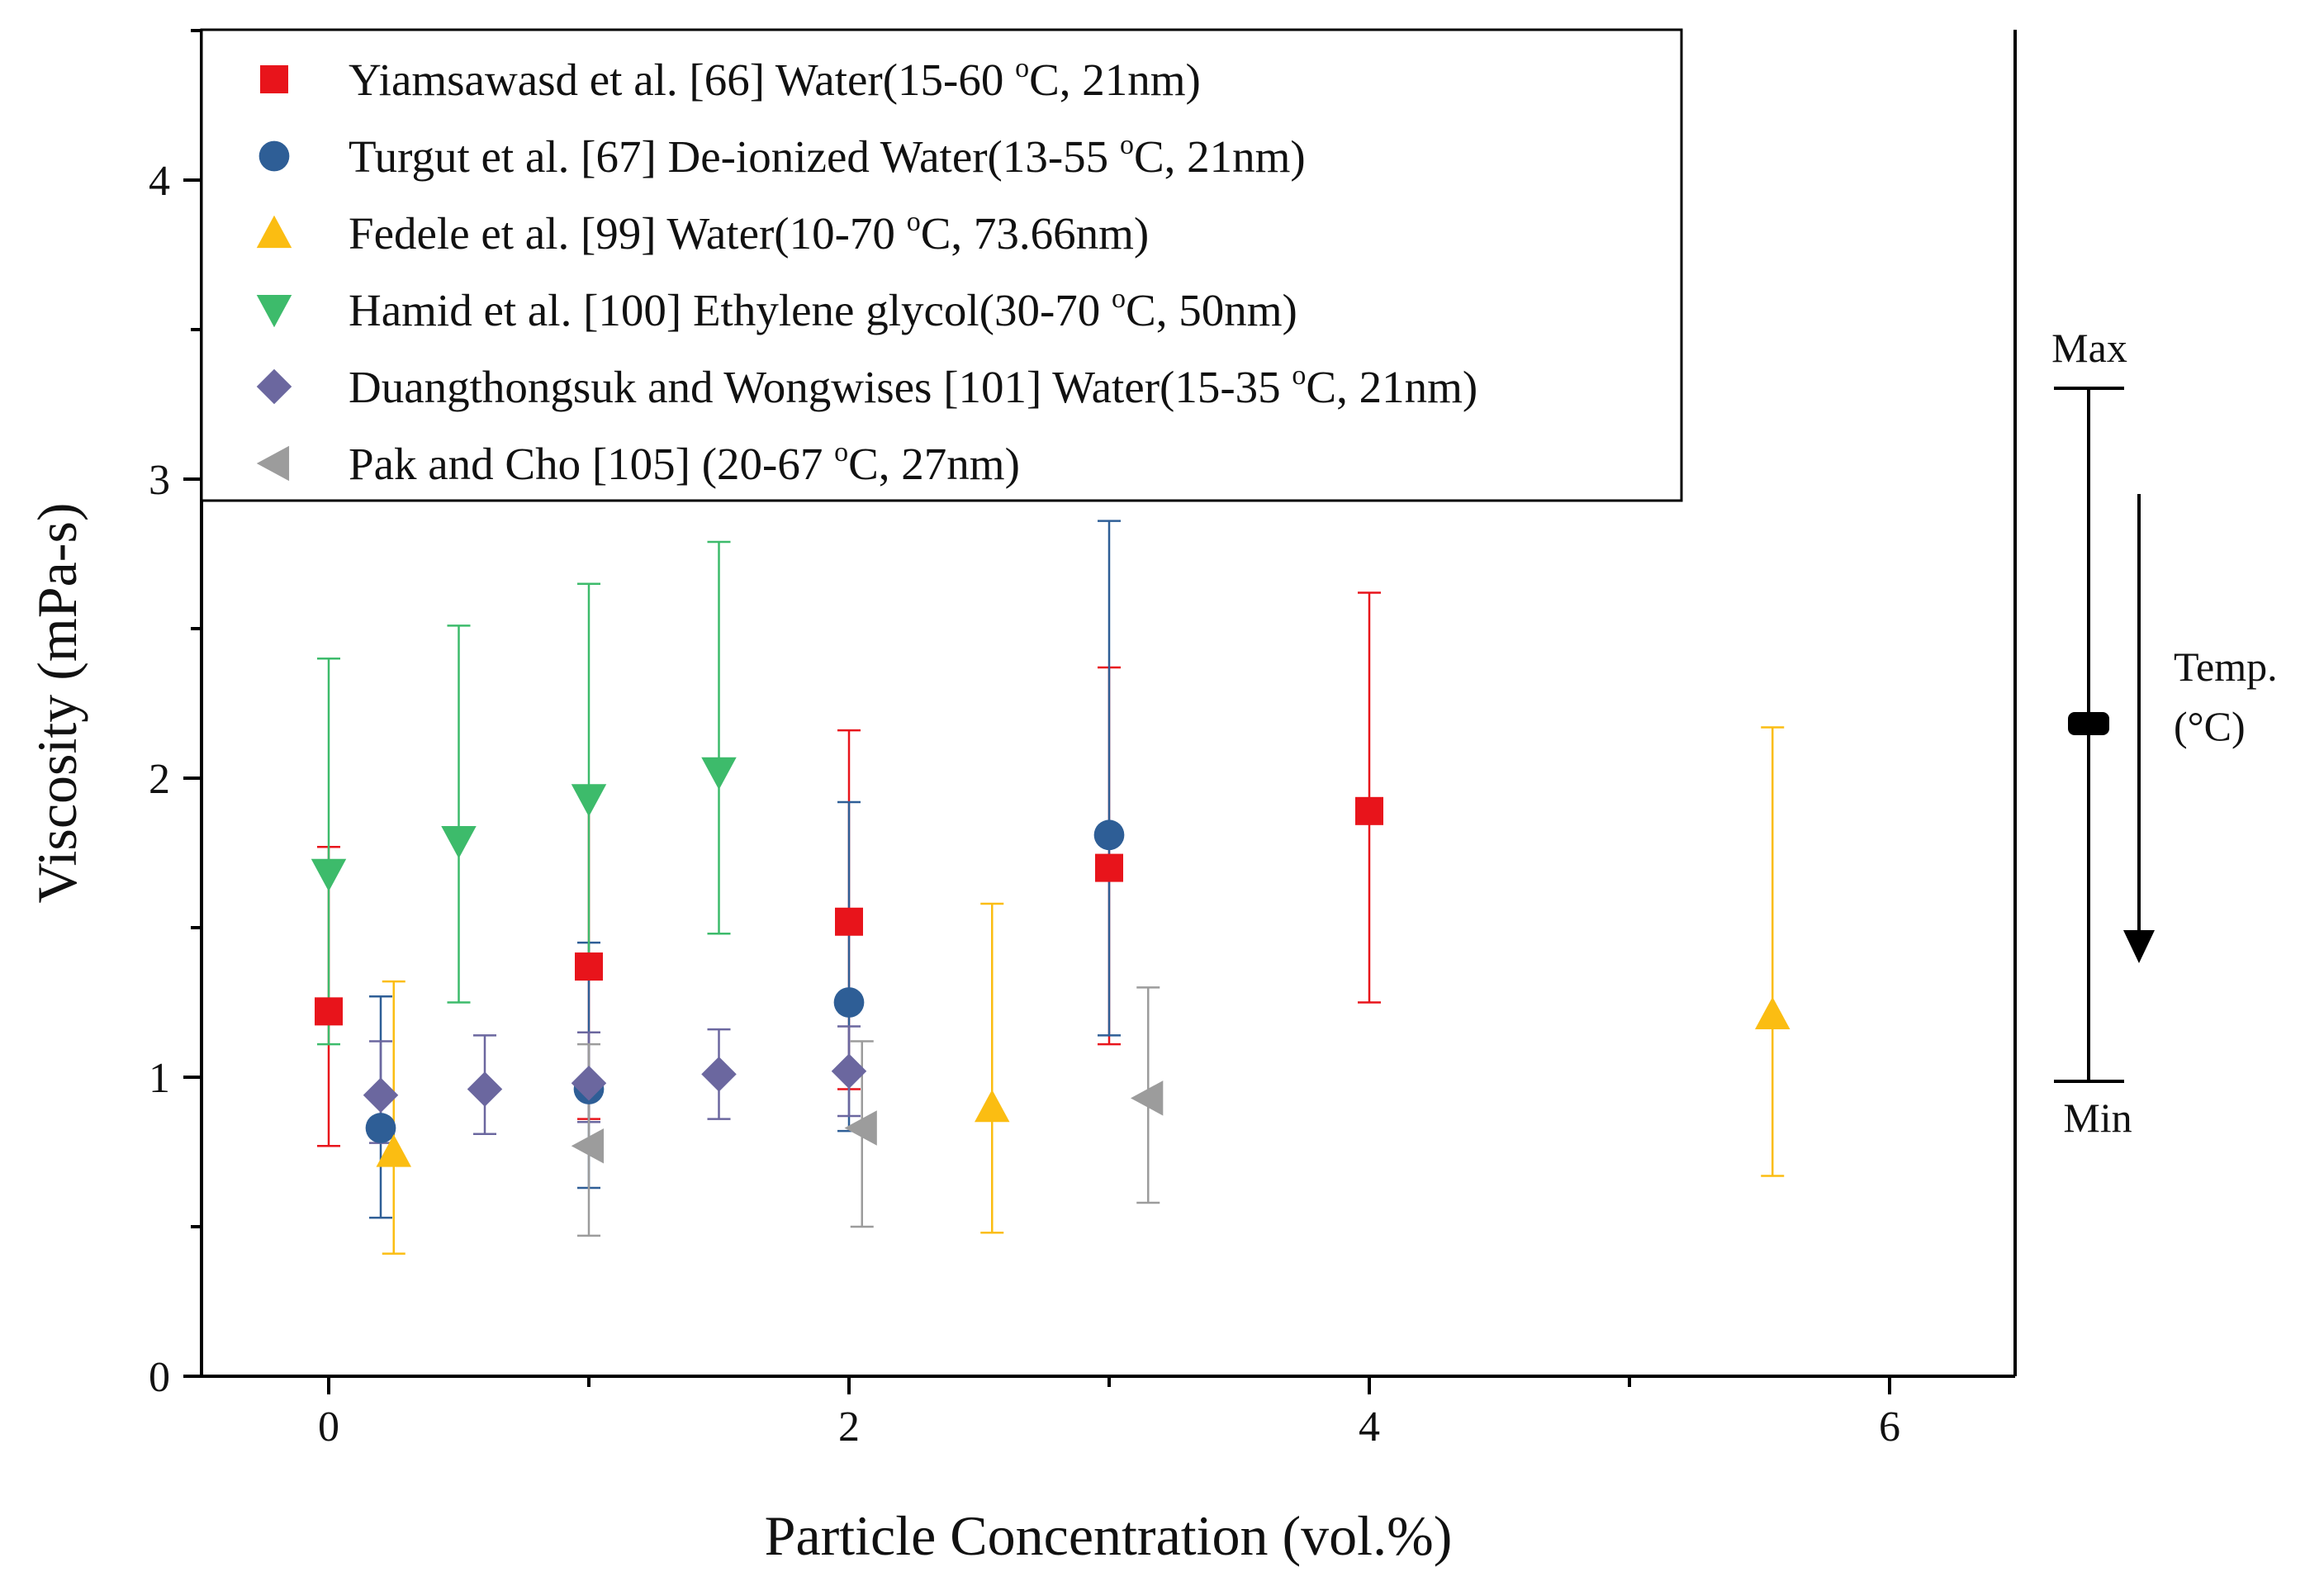 The width and height of the screenshot is (2324, 1591). I want to click on legend-marker-diamond, so click(274, 386).